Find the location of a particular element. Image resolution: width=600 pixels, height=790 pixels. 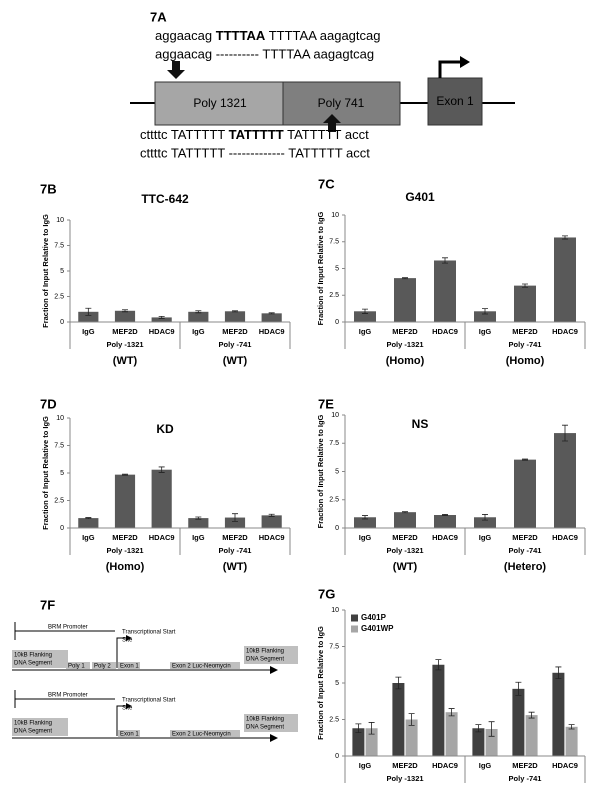

sequence-part: TATTTTT acct is located at coordinates (328, 134).